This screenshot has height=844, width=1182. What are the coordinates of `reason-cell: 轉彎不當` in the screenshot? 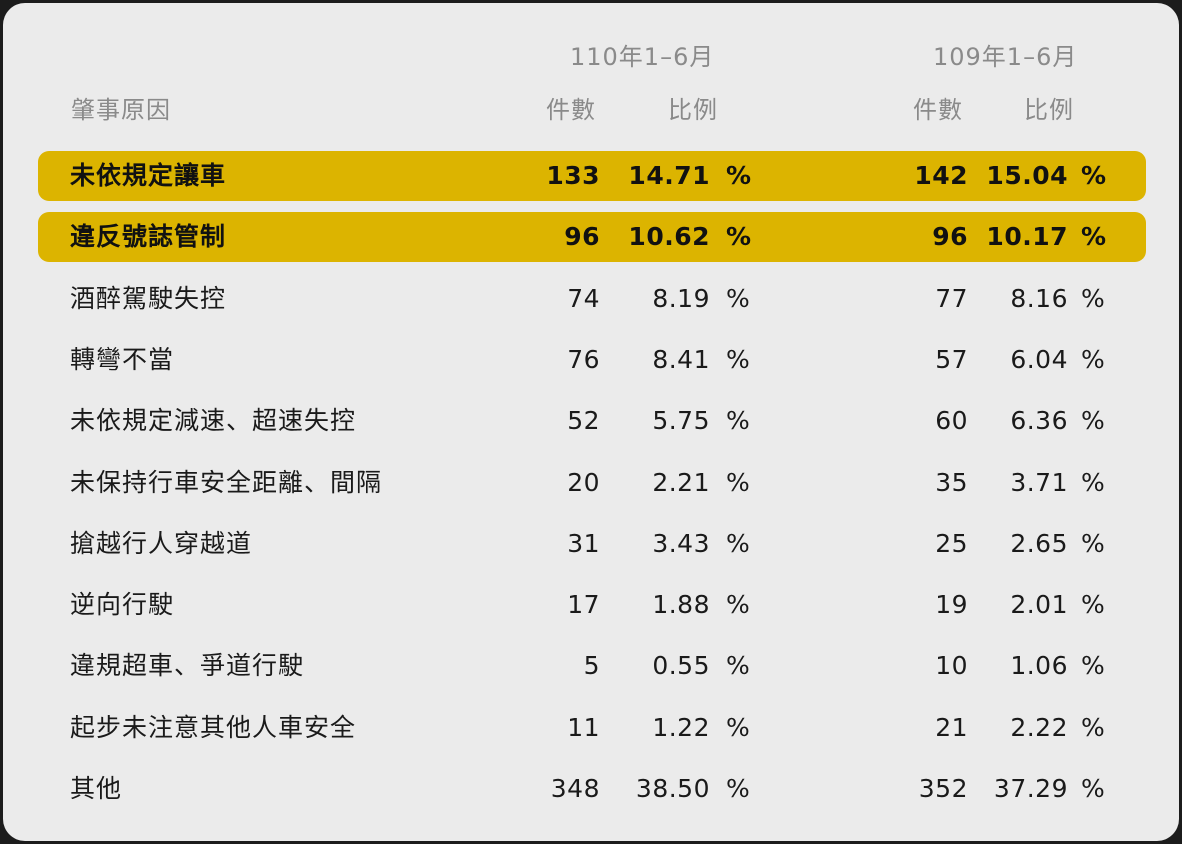 It's located at (122, 359).